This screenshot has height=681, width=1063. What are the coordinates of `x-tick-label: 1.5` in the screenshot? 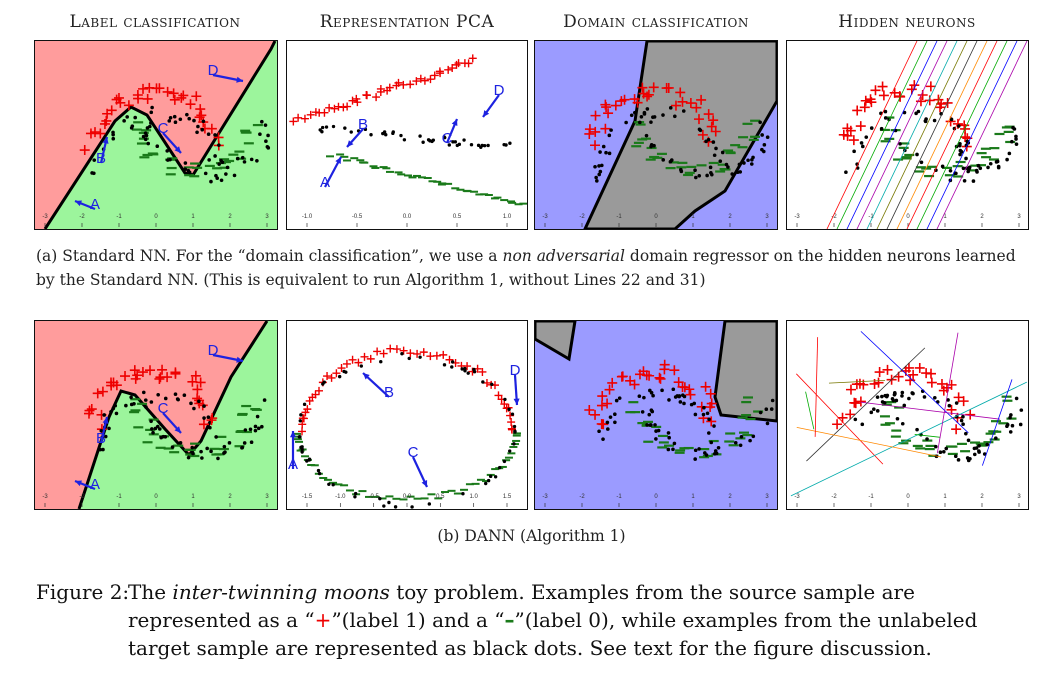 It's located at (507, 497).